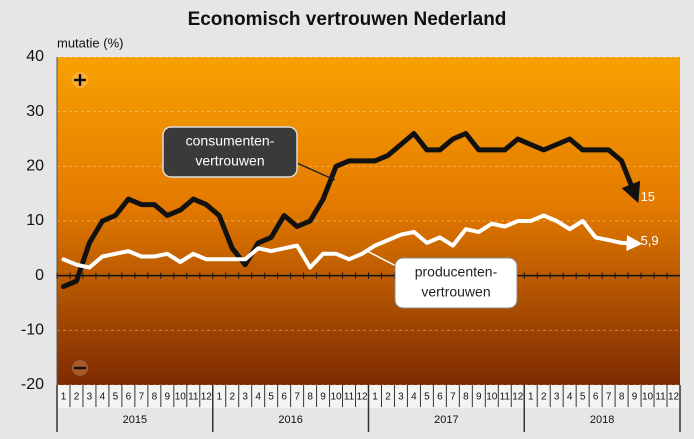 The width and height of the screenshot is (694, 439). I want to click on y-tick-label: 30, so click(35, 111).